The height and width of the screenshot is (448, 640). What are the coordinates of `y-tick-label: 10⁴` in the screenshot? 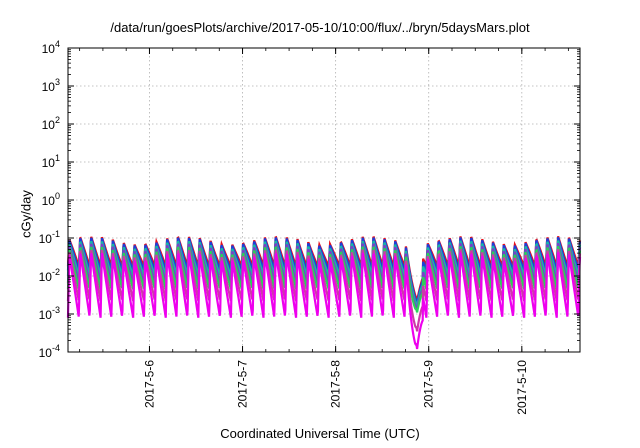 It's located at (51, 47).